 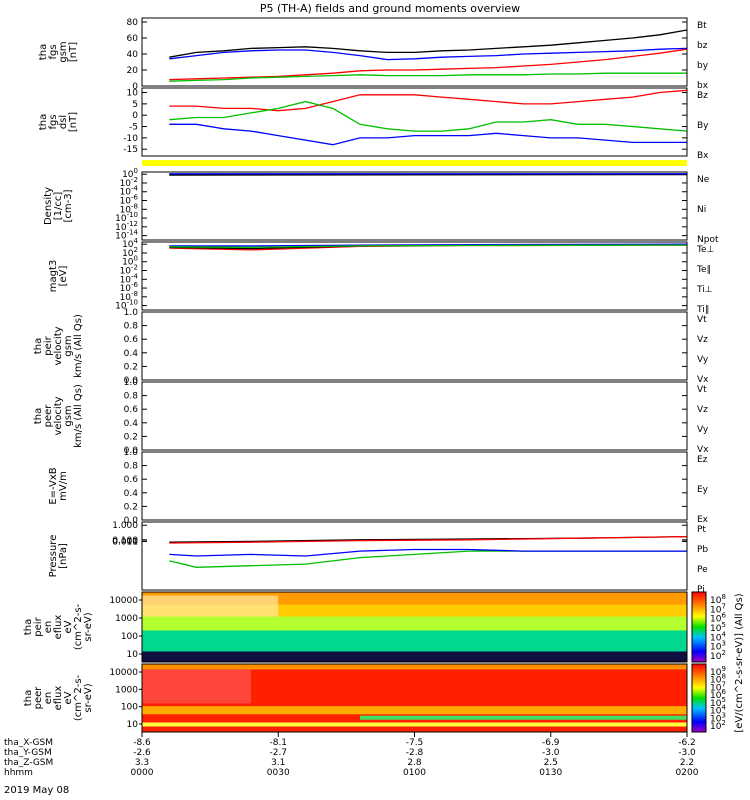 I want to click on xtick-label: 2.5, so click(x=551, y=763).